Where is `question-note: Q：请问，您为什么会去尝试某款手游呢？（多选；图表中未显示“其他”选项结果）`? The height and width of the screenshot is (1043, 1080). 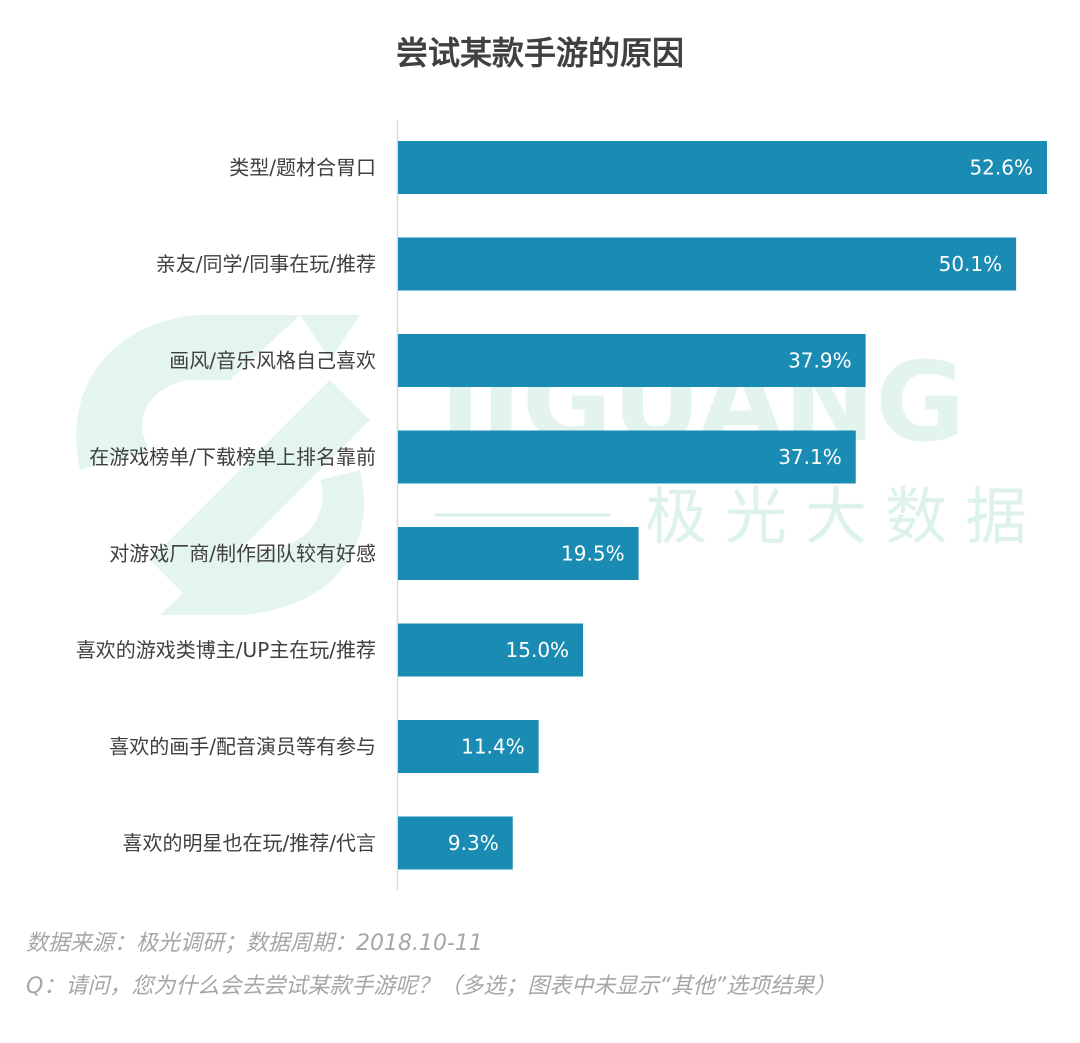 question-note: Q：请问，您为什么会去尝试某款手游呢？（多选；图表中未显示“其他”选项结果） is located at coordinates (431, 986).